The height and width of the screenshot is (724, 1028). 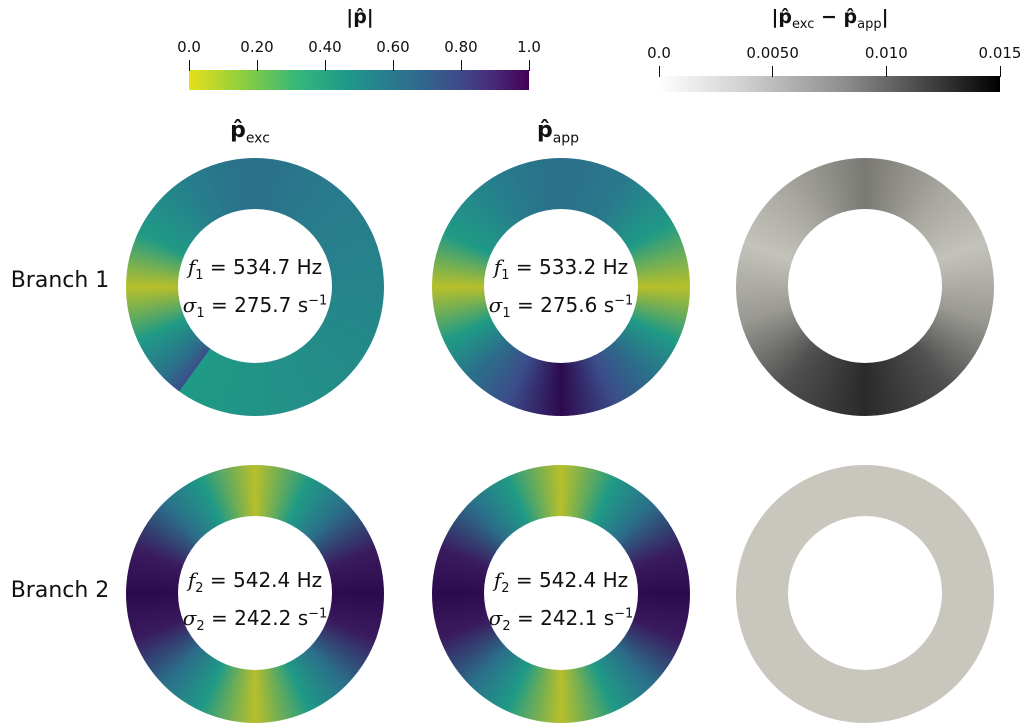 What do you see at coordinates (885, 17) in the screenshot?
I see `diff-title-end: |` at bounding box center [885, 17].